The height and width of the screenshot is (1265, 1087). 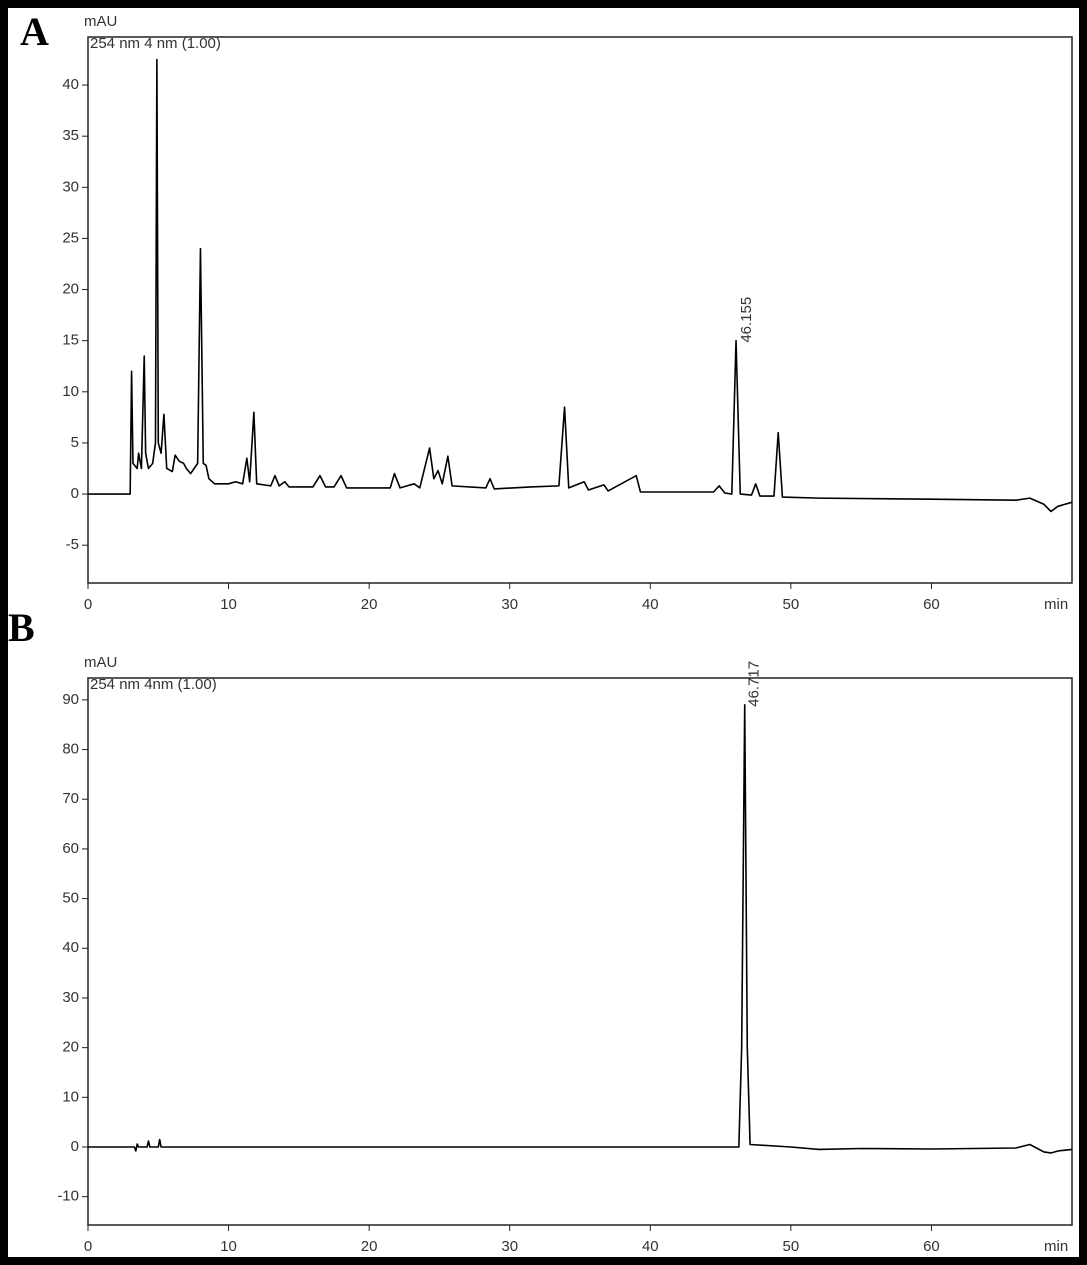 I want to click on subtitle: 254 nm 4 nm (1.00), so click(x=155, y=43).